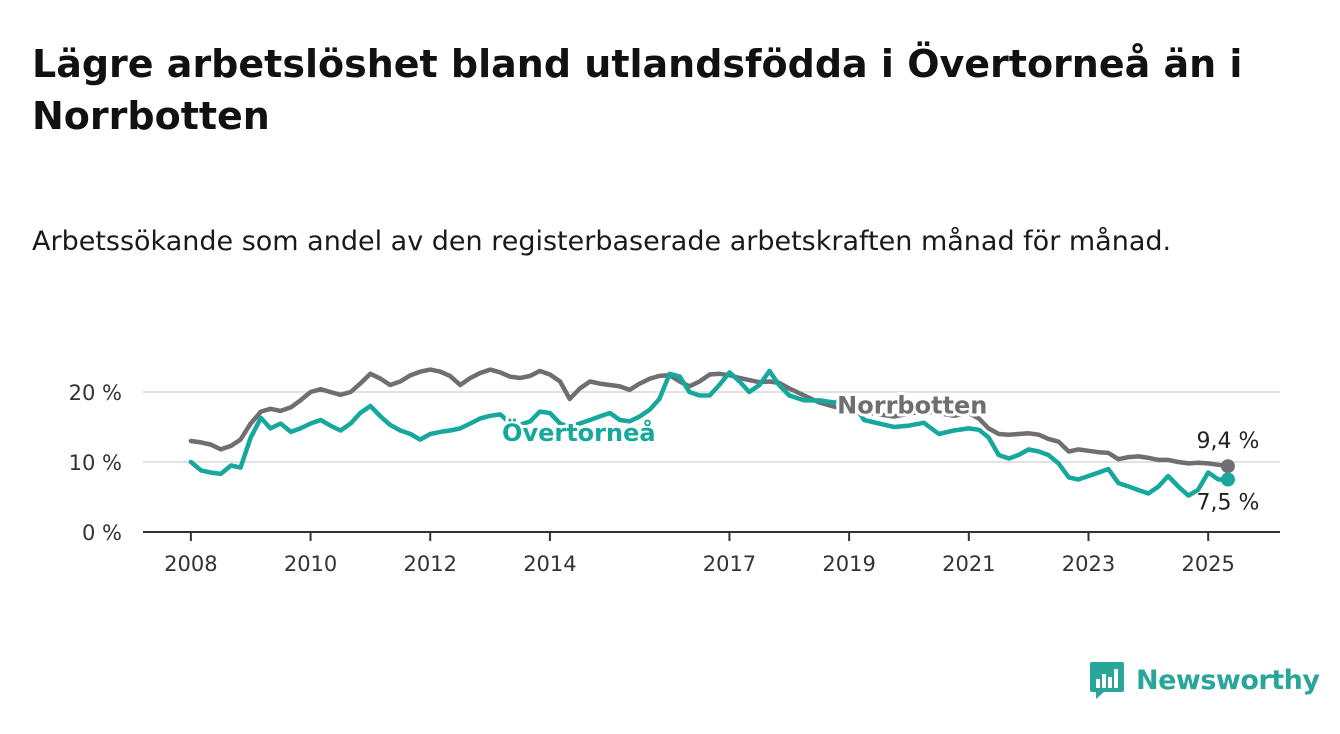 This screenshot has width=1340, height=734. I want to click on norrbotten-line, so click(709, 418).